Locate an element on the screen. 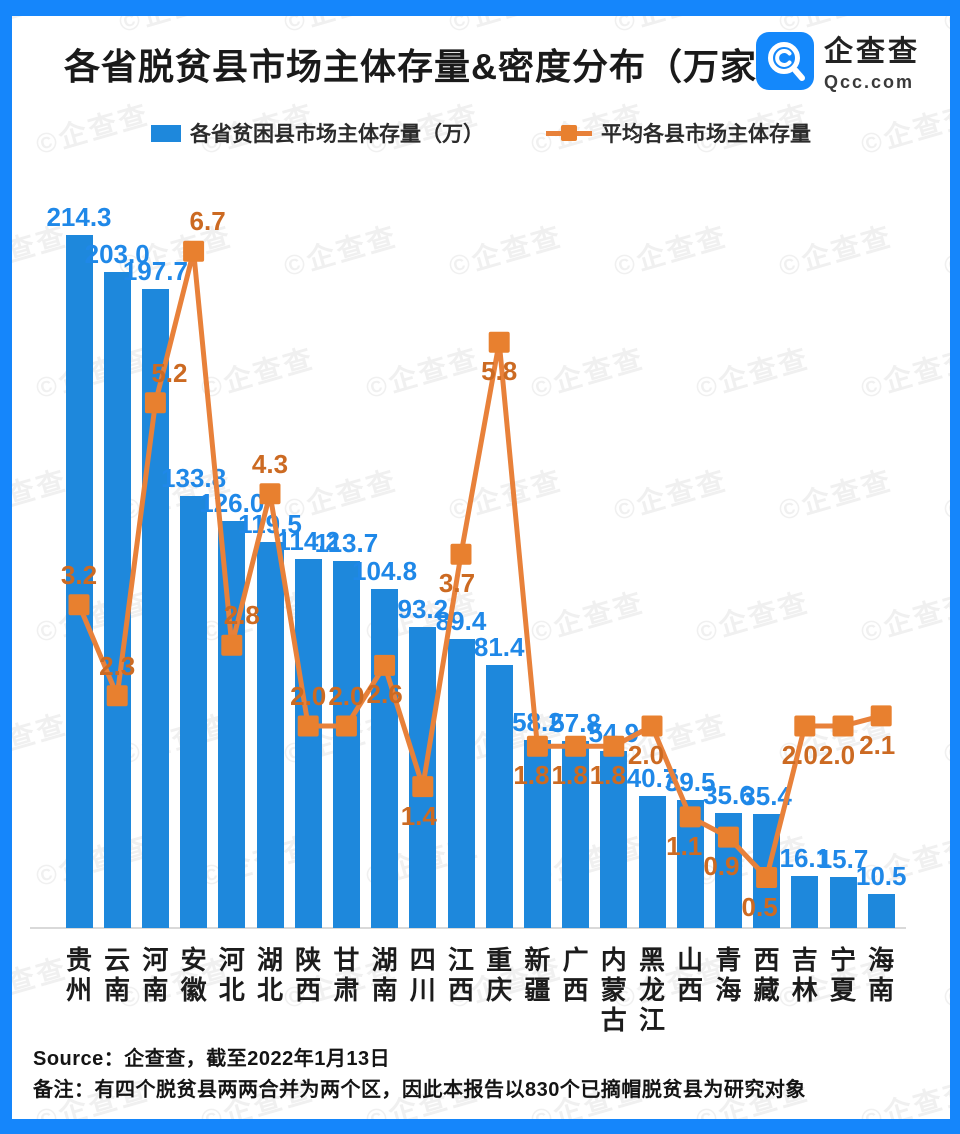 Image resolution: width=960 pixels, height=1134 pixels. bar-江西 is located at coordinates (461, 783).